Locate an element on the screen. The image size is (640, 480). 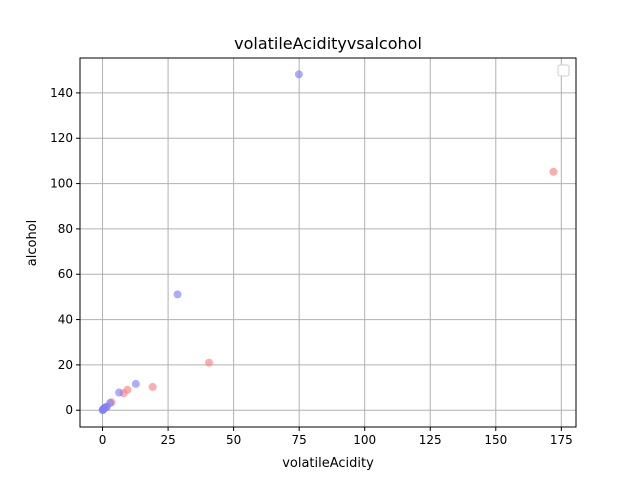
x-tick-label: 125 is located at coordinates (430, 440).